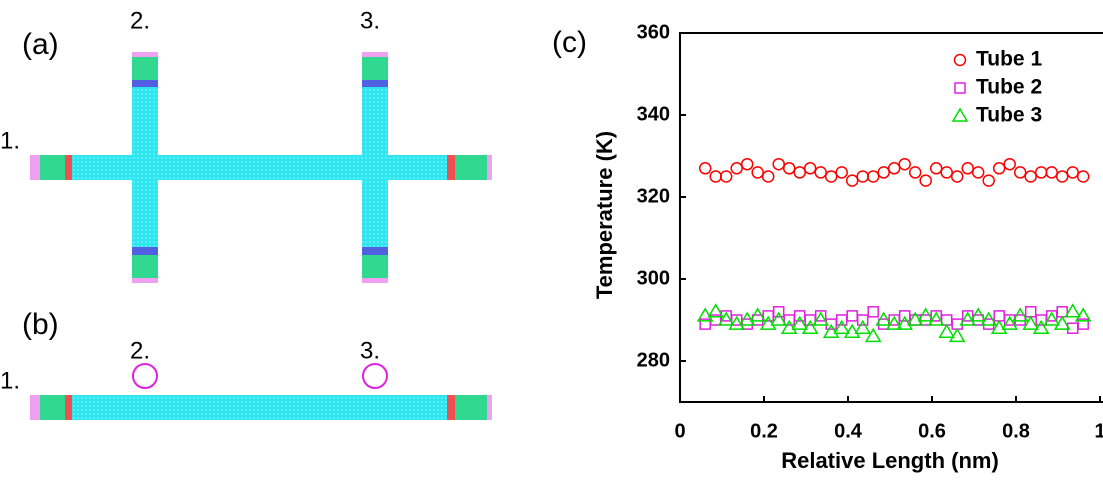 This screenshot has width=1103, height=481. What do you see at coordinates (848, 431) in the screenshot?
I see `x-tick-label: 0.4` at bounding box center [848, 431].